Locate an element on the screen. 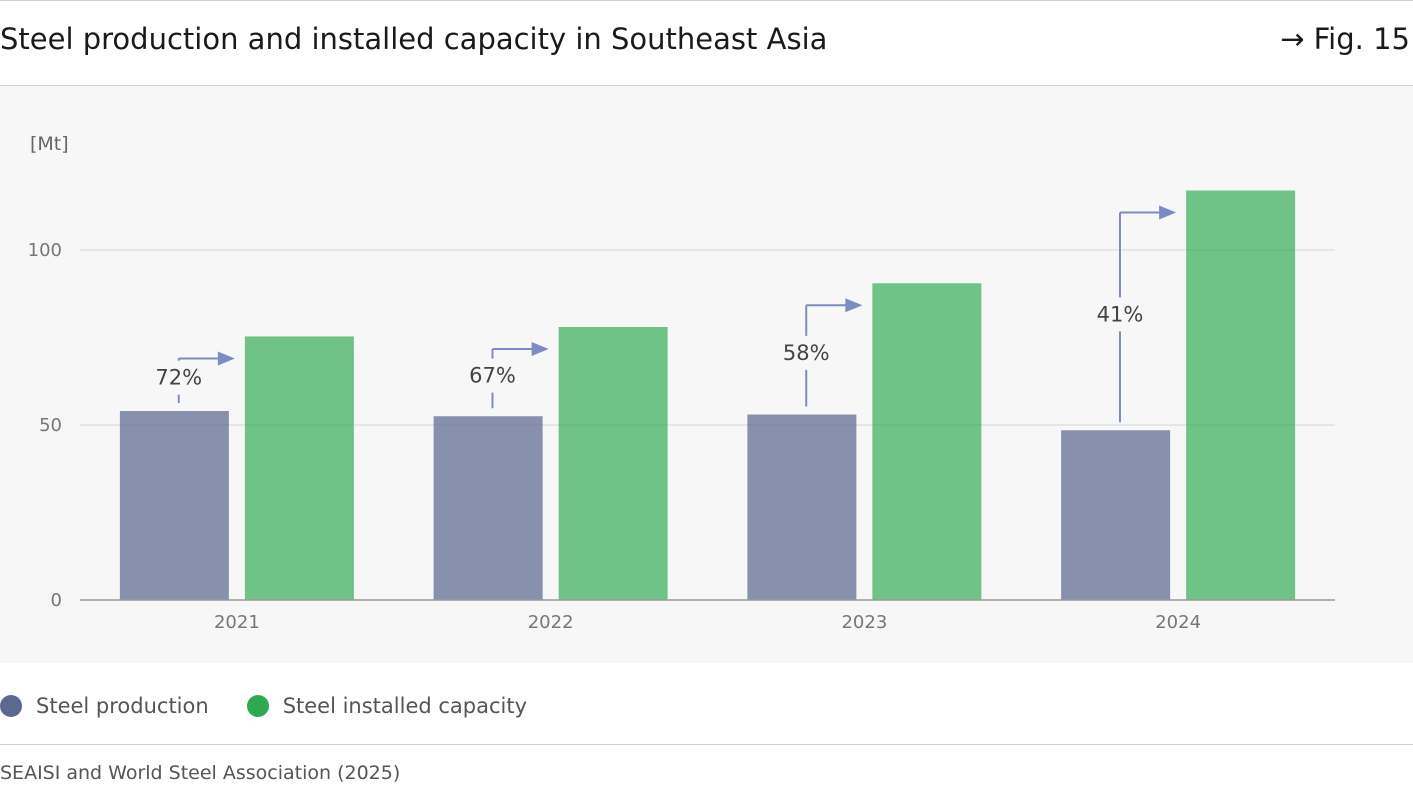 This screenshot has width=1413, height=801. header-rule is located at coordinates (706, 85).